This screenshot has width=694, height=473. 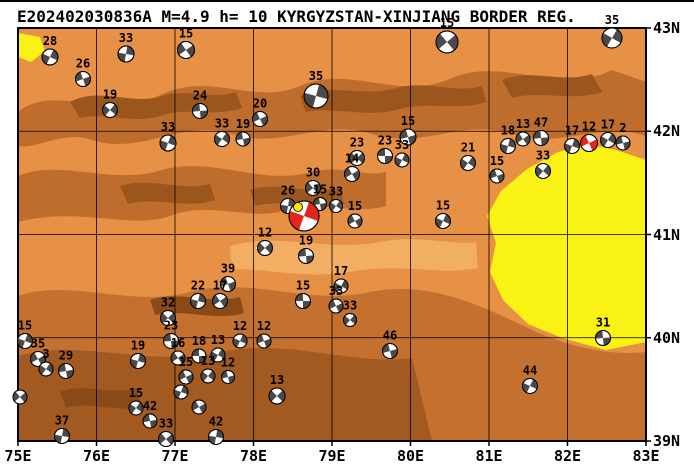 I want to click on lat-label-40N: 40N, so click(x=667, y=337).